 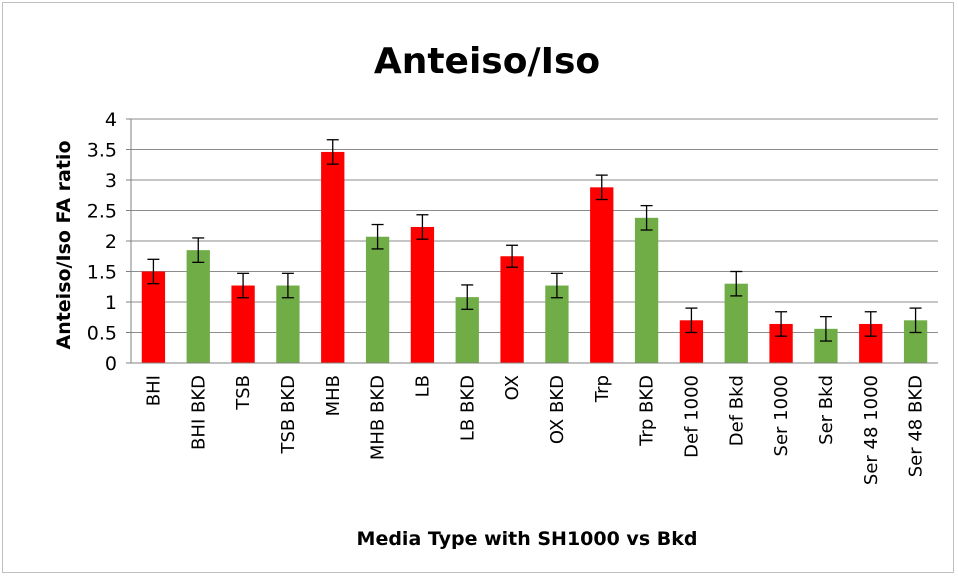 I want to click on y-tick-label: 4, so click(x=111, y=120).